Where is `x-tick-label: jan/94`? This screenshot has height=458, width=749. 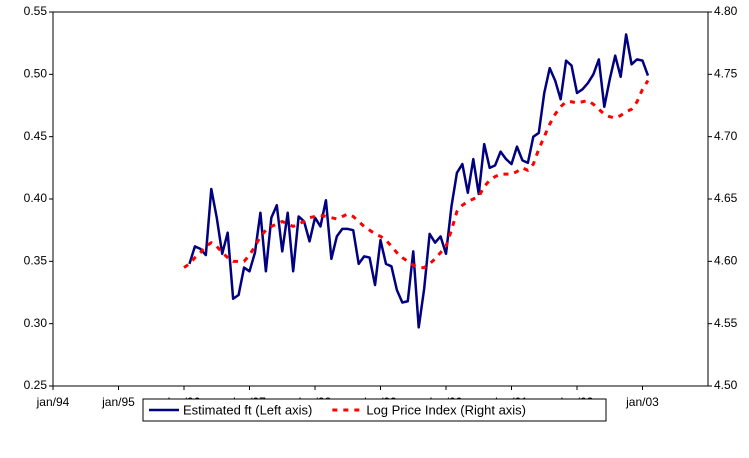 x-tick-label: jan/94 is located at coordinates (53, 402).